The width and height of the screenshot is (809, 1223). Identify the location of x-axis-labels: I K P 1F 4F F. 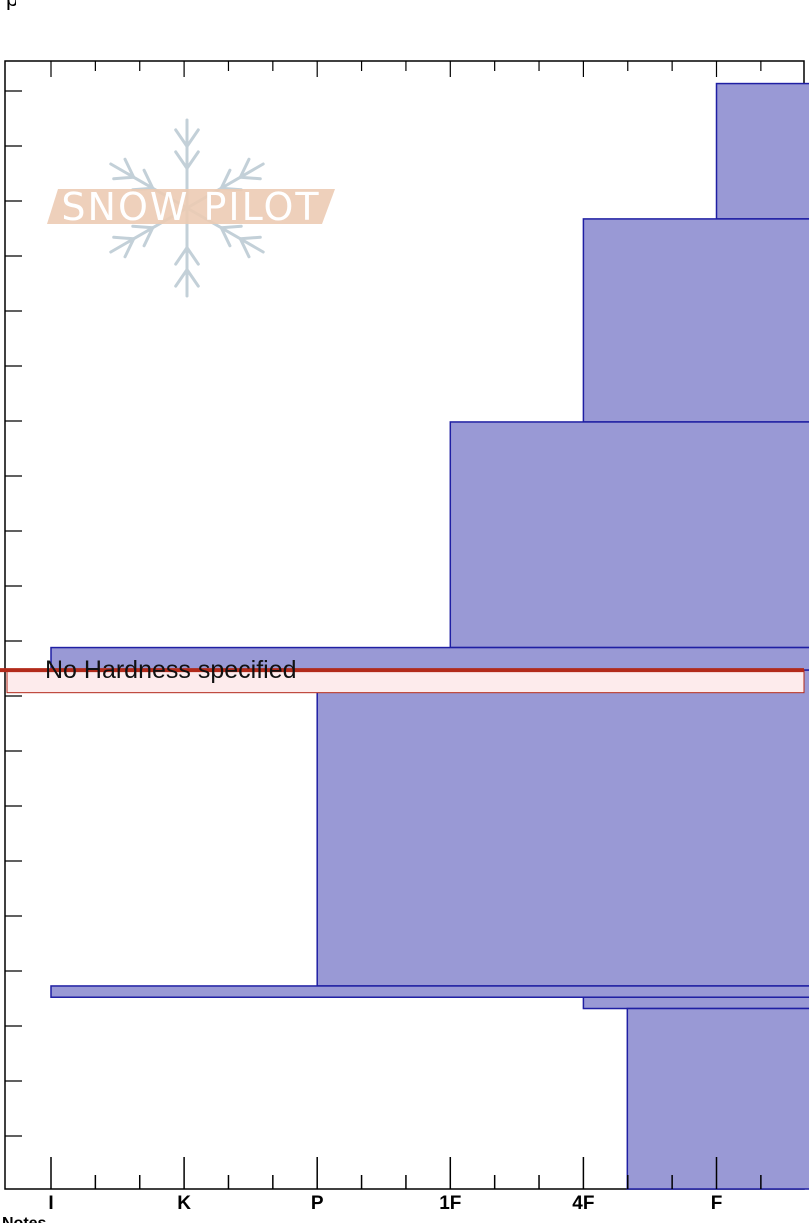
(385, 1203).